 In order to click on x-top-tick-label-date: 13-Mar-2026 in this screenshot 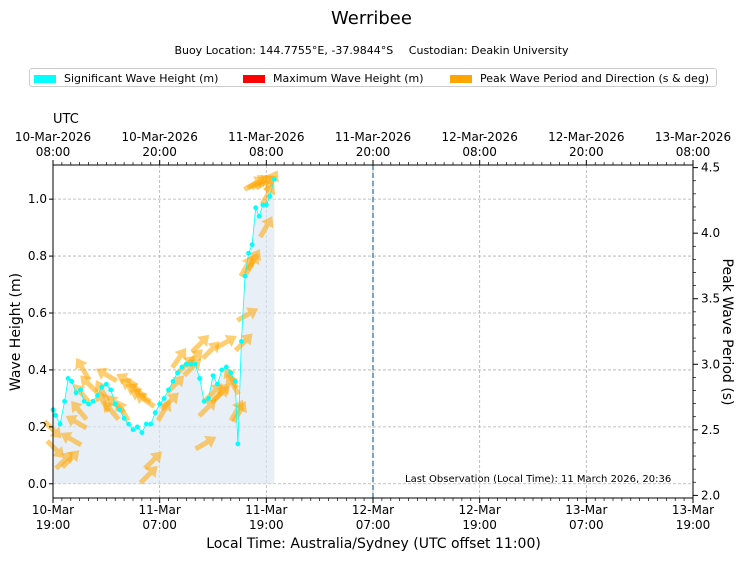, I will do `click(693, 137)`.